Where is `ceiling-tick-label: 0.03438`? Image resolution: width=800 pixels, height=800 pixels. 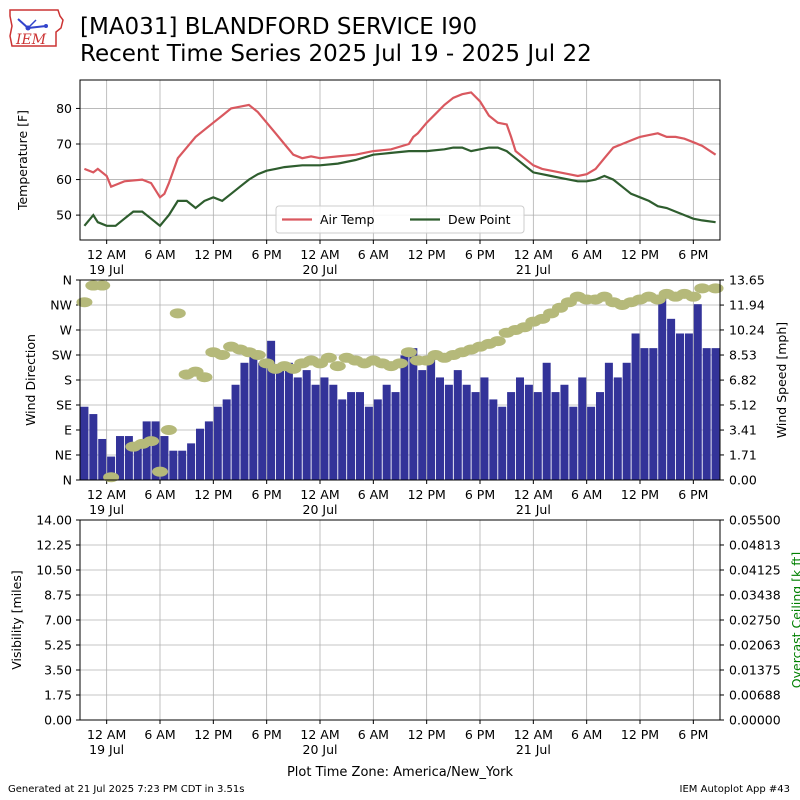
ceiling-tick-label: 0.03438 is located at coordinates (755, 594).